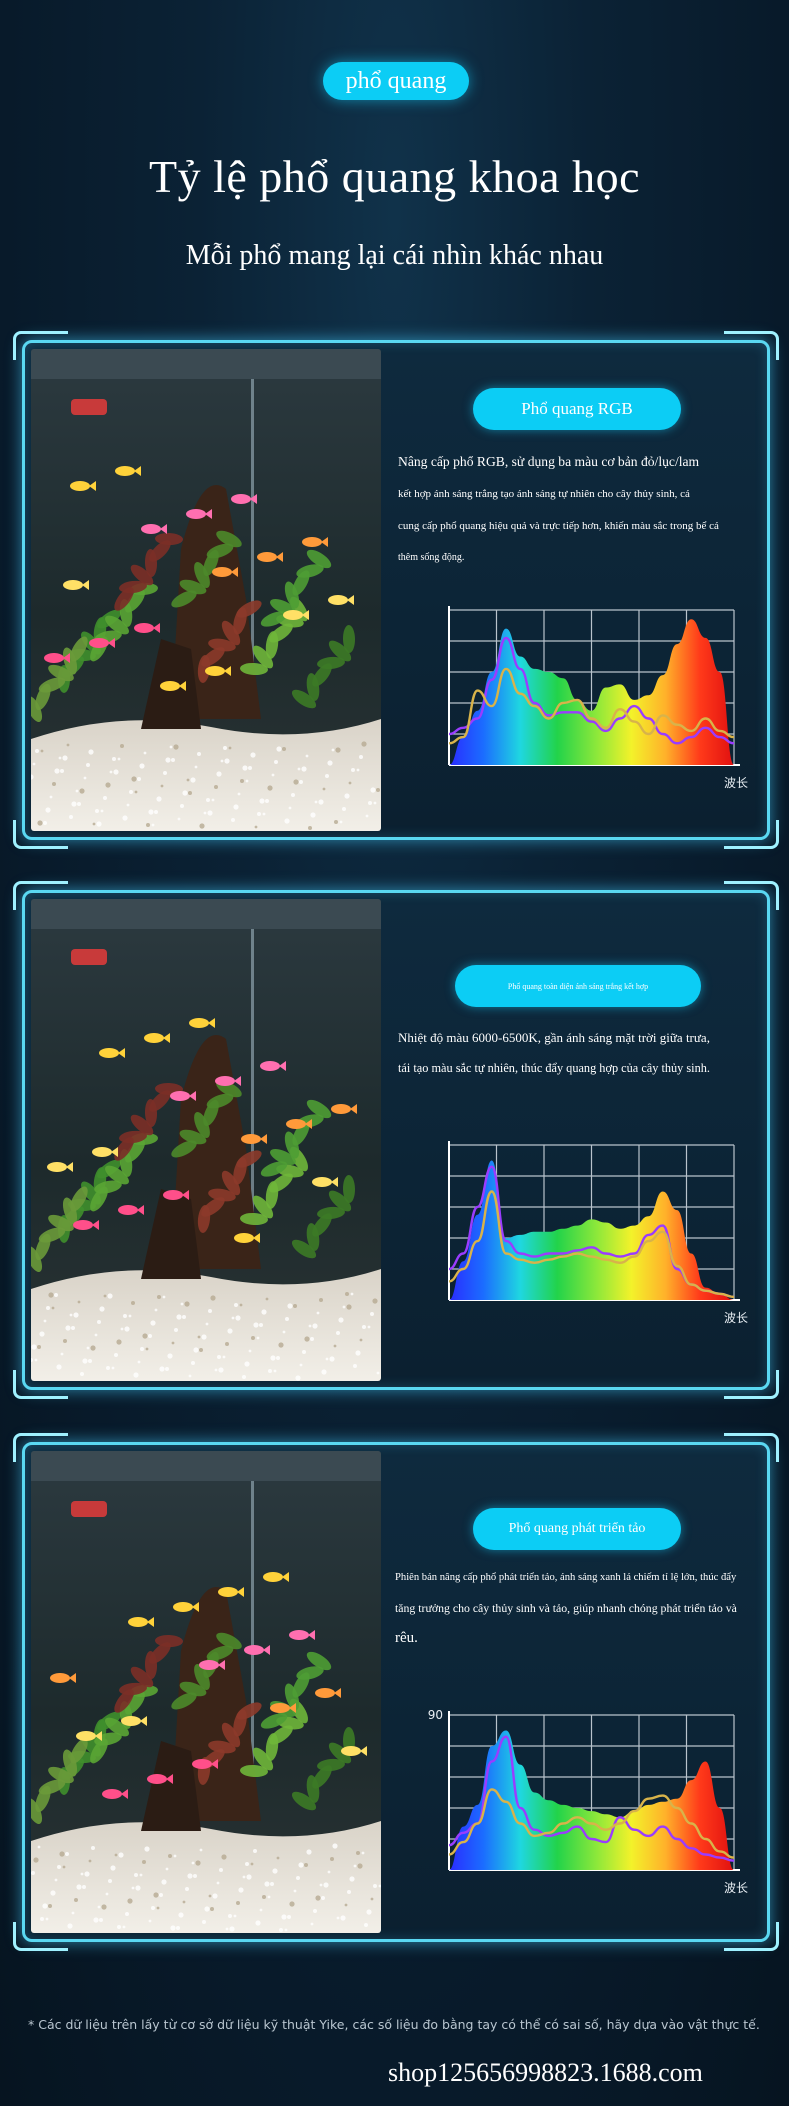 This screenshot has height=2106, width=789. What do you see at coordinates (736, 783) in the screenshot?
I see `x-axis-label: 波长` at bounding box center [736, 783].